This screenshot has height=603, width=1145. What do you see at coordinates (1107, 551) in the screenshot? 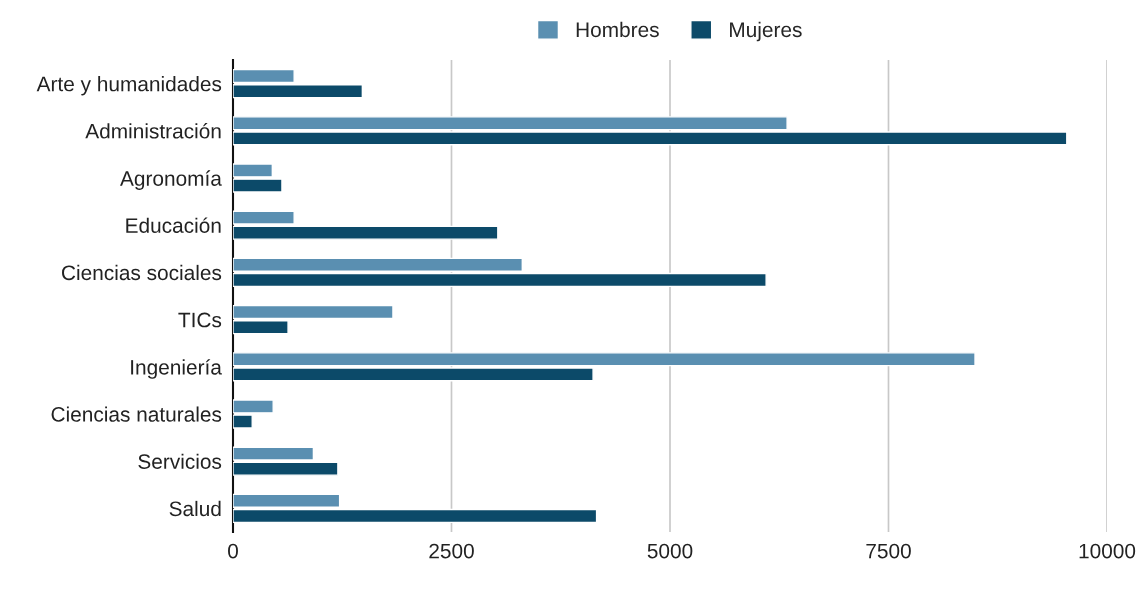
I see `x-tick-label: 10000` at bounding box center [1107, 551].